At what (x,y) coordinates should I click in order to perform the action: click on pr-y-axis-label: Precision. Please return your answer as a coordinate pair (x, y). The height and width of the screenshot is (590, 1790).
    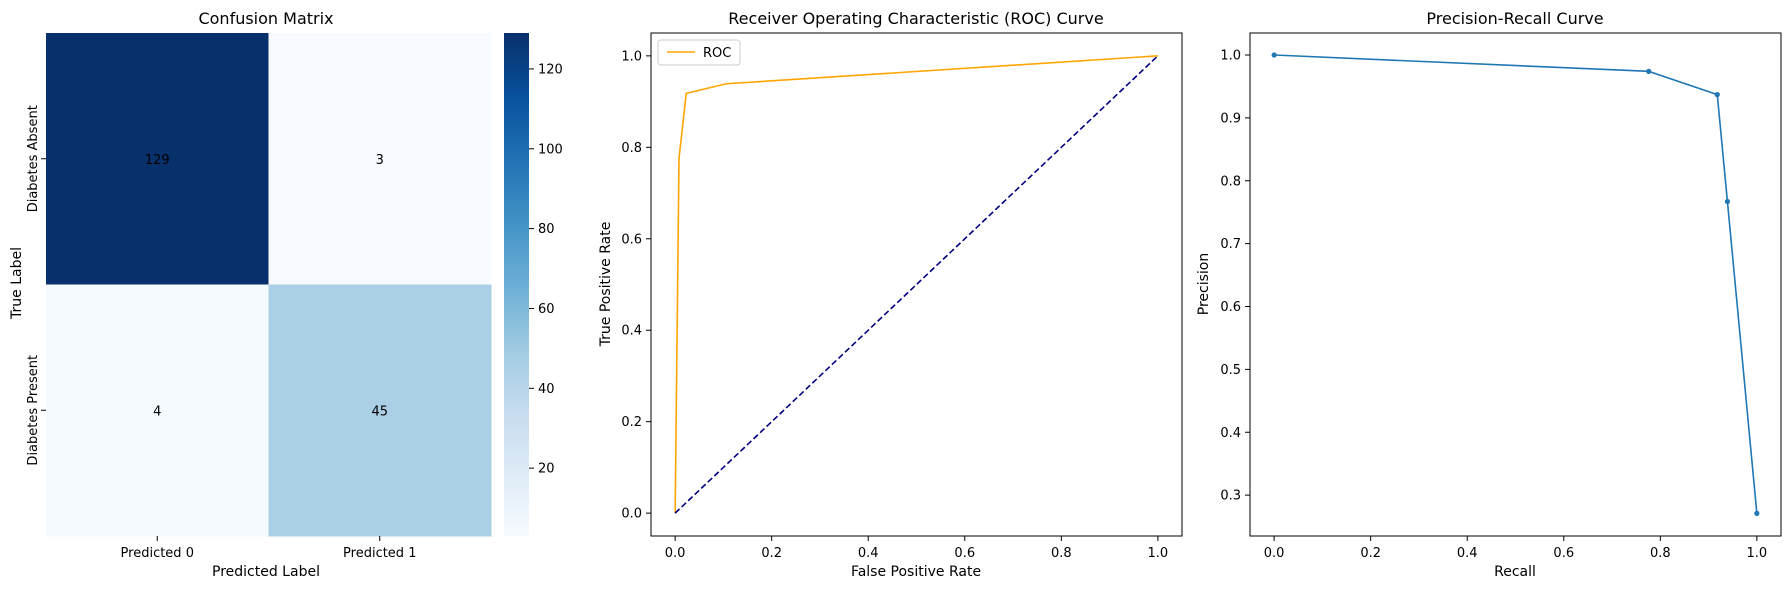
    Looking at the image, I should click on (1204, 284).